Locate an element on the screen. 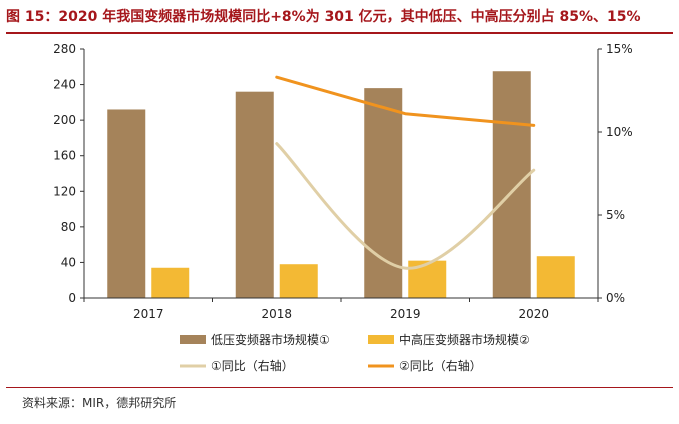 The height and width of the screenshot is (424, 679). right-tick-label: 5% is located at coordinates (615, 215).